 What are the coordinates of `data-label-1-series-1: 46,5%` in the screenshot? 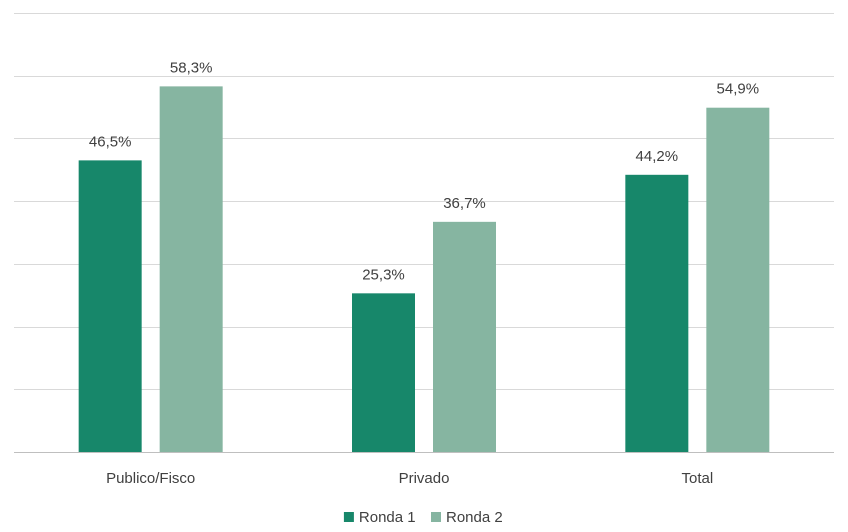 It's located at (110, 141).